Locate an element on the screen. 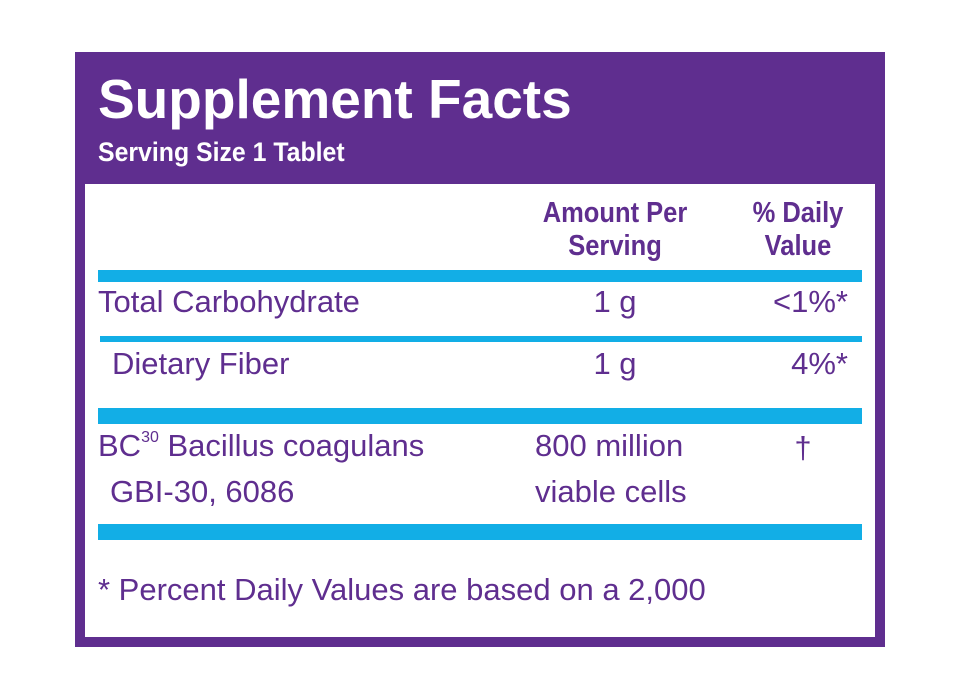  facts-header: Supplement Facts Serving Size 1 Tablet is located at coordinates (480, 123).